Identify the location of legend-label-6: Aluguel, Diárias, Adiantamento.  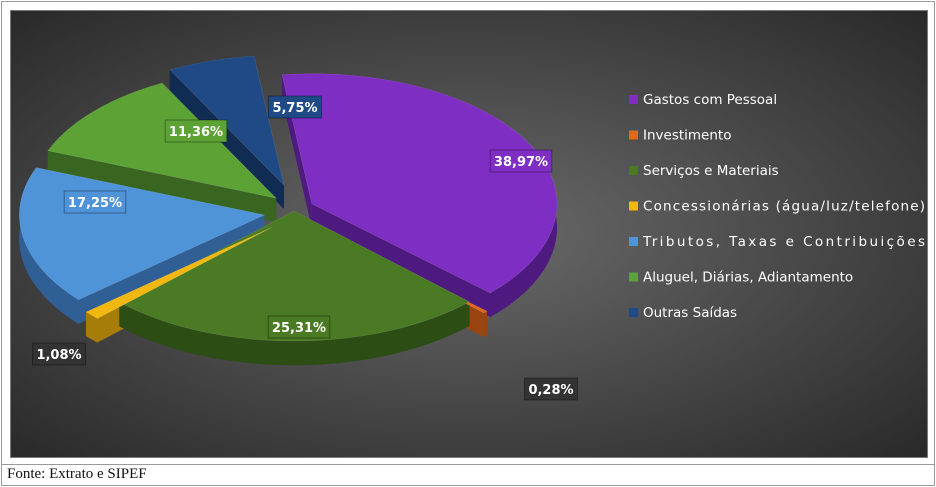
(748, 278).